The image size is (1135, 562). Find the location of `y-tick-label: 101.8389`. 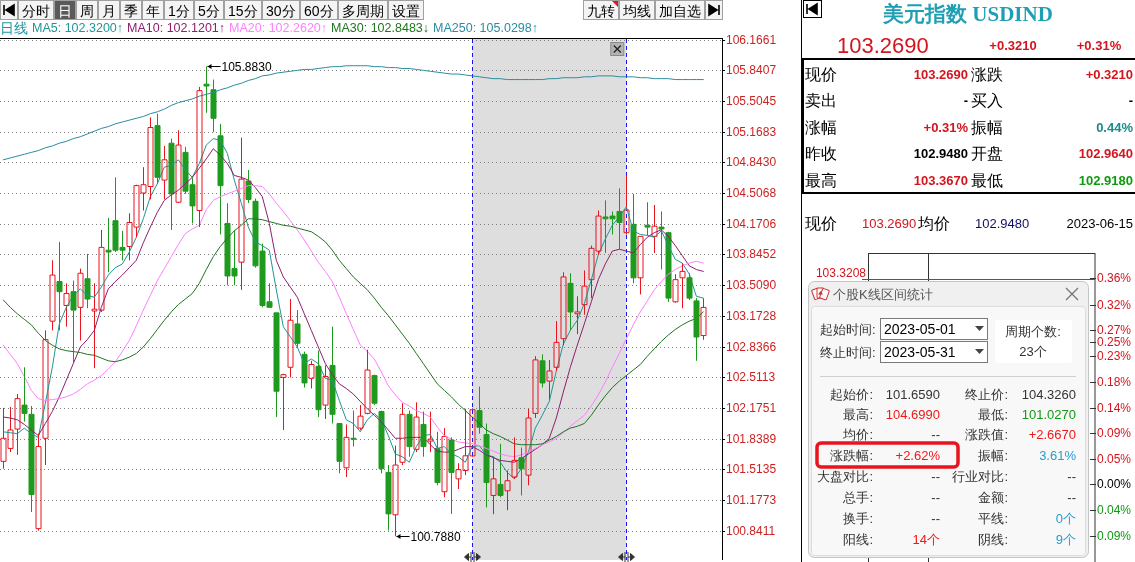

y-tick-label: 101.8389 is located at coordinates (751, 439).